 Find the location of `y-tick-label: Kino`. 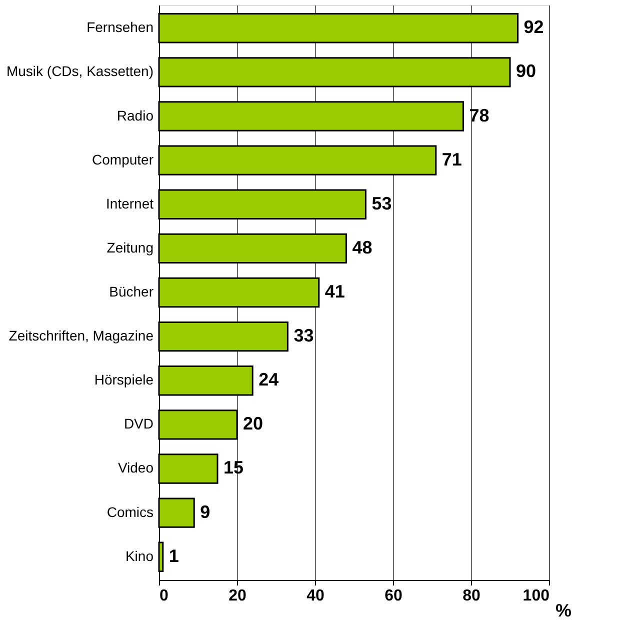

y-tick-label: Kino is located at coordinates (139, 556).